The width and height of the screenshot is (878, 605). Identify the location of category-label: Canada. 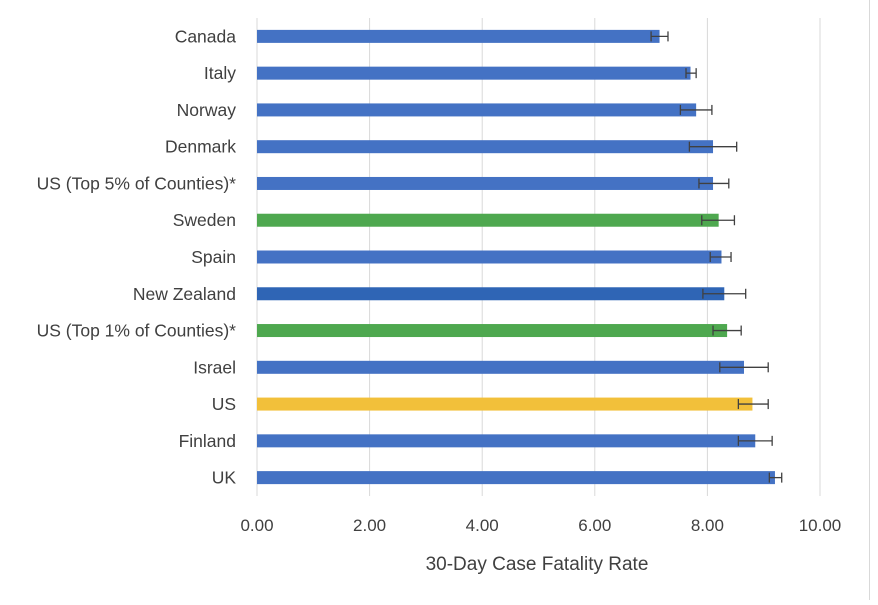
(206, 36).